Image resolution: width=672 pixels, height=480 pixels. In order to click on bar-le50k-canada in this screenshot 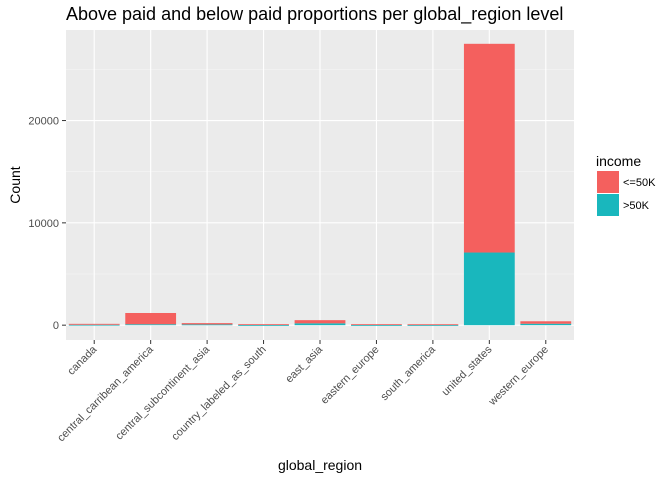, I will do `click(94, 324)`.